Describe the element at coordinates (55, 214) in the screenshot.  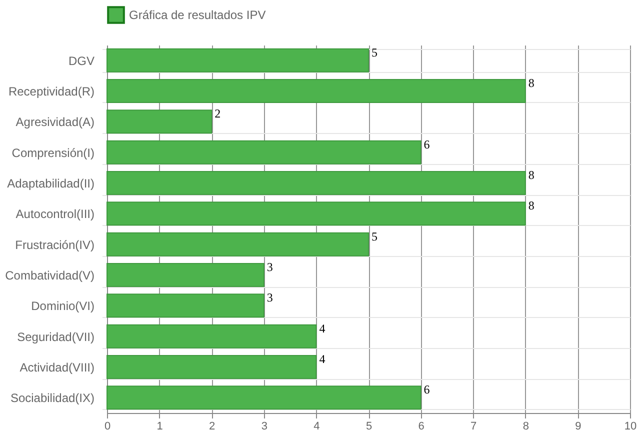
I see `y-tick-label: Autocontrol(III)` at that location.